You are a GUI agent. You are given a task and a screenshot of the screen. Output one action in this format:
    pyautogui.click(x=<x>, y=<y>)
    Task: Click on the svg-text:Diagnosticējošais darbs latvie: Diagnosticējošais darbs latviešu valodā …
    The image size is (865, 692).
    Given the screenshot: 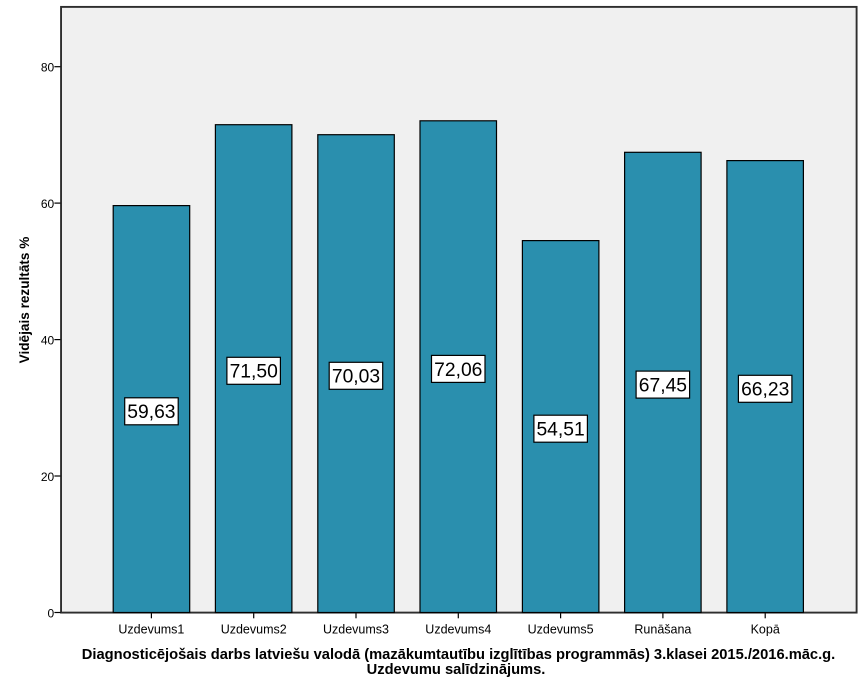 What is the action you would take?
    pyautogui.click(x=458, y=655)
    